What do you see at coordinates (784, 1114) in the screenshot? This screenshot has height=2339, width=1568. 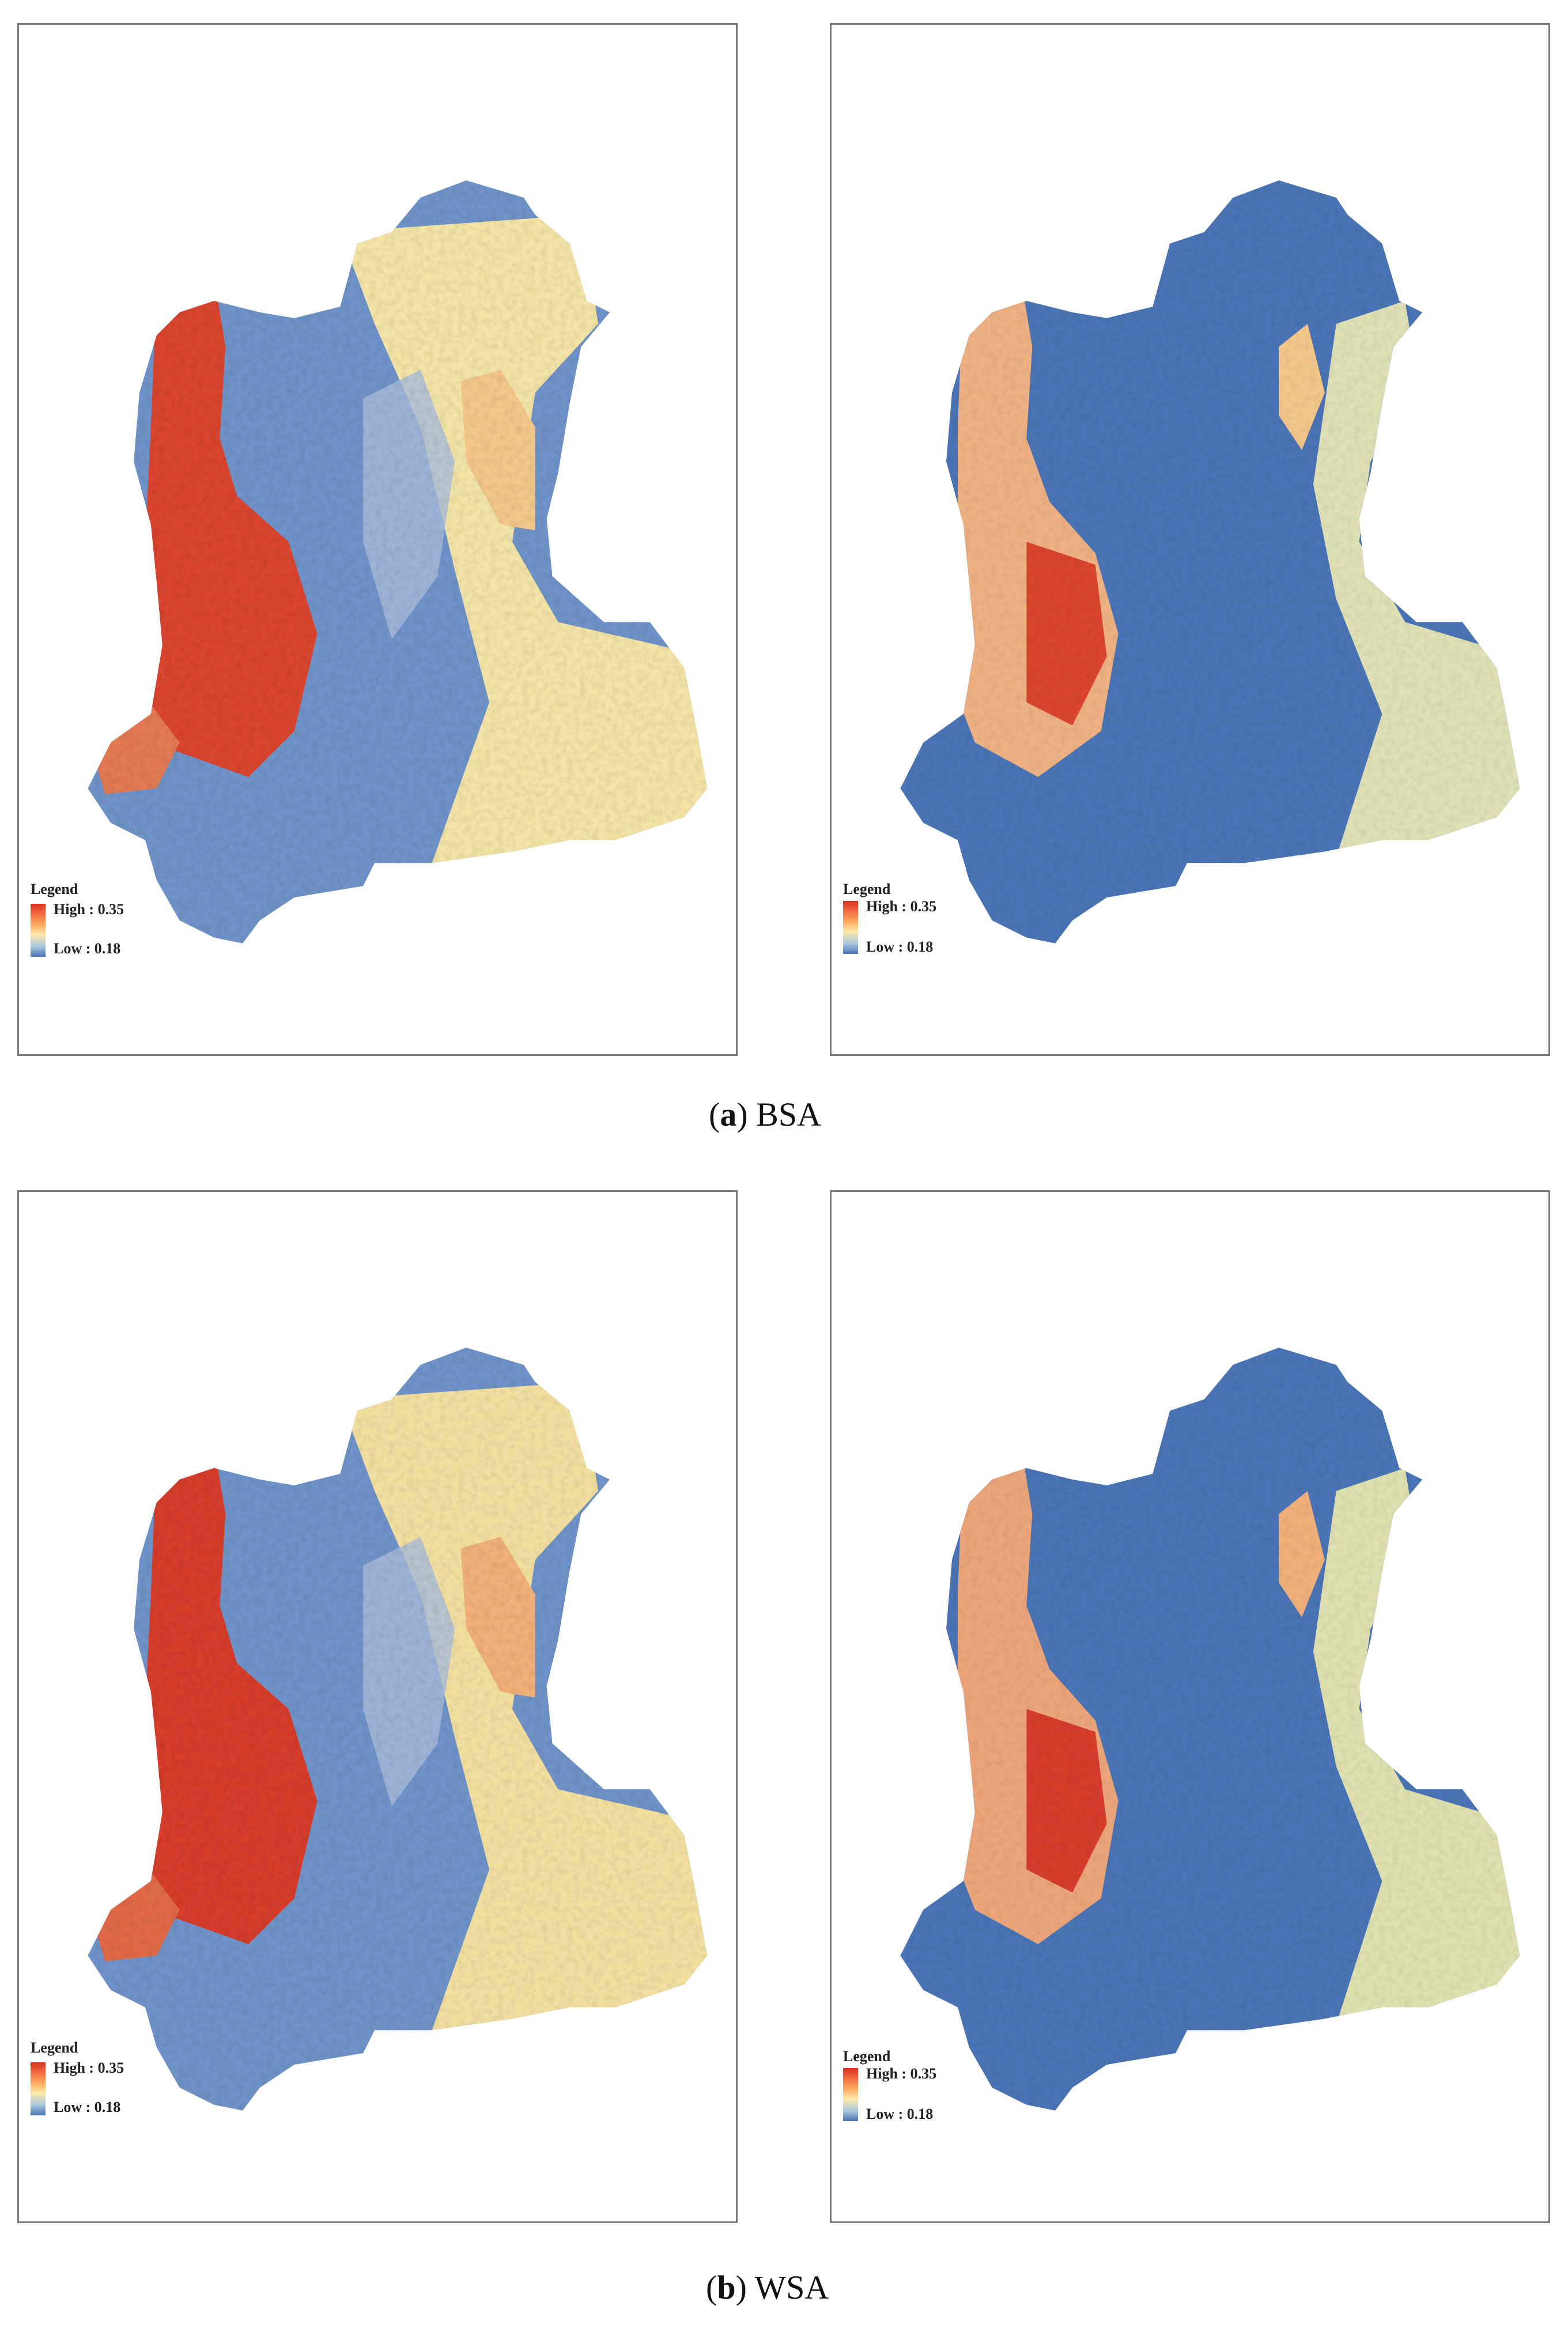 I see `caption-text: BSA` at bounding box center [784, 1114].